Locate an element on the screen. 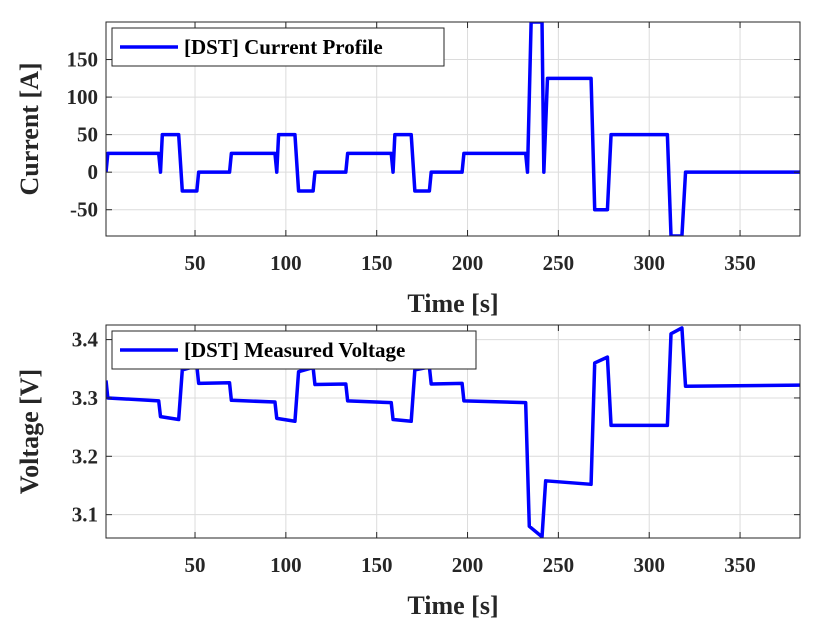 Image resolution: width=840 pixels, height=630 pixels. chart-0-x-tick-label: 200 is located at coordinates (468, 263).